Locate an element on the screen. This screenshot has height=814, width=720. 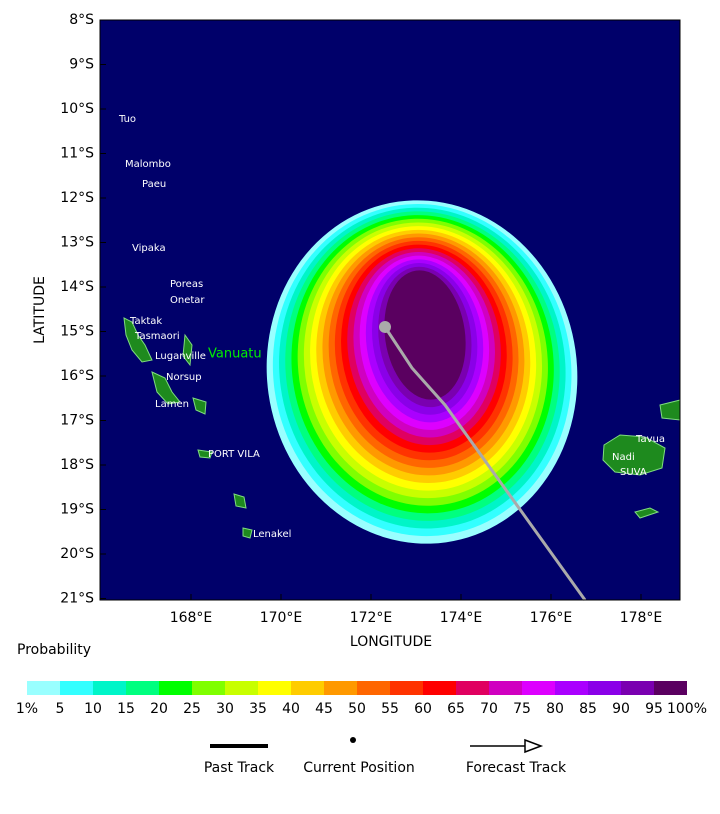
place-label: Tuo is located at coordinates (127, 119).